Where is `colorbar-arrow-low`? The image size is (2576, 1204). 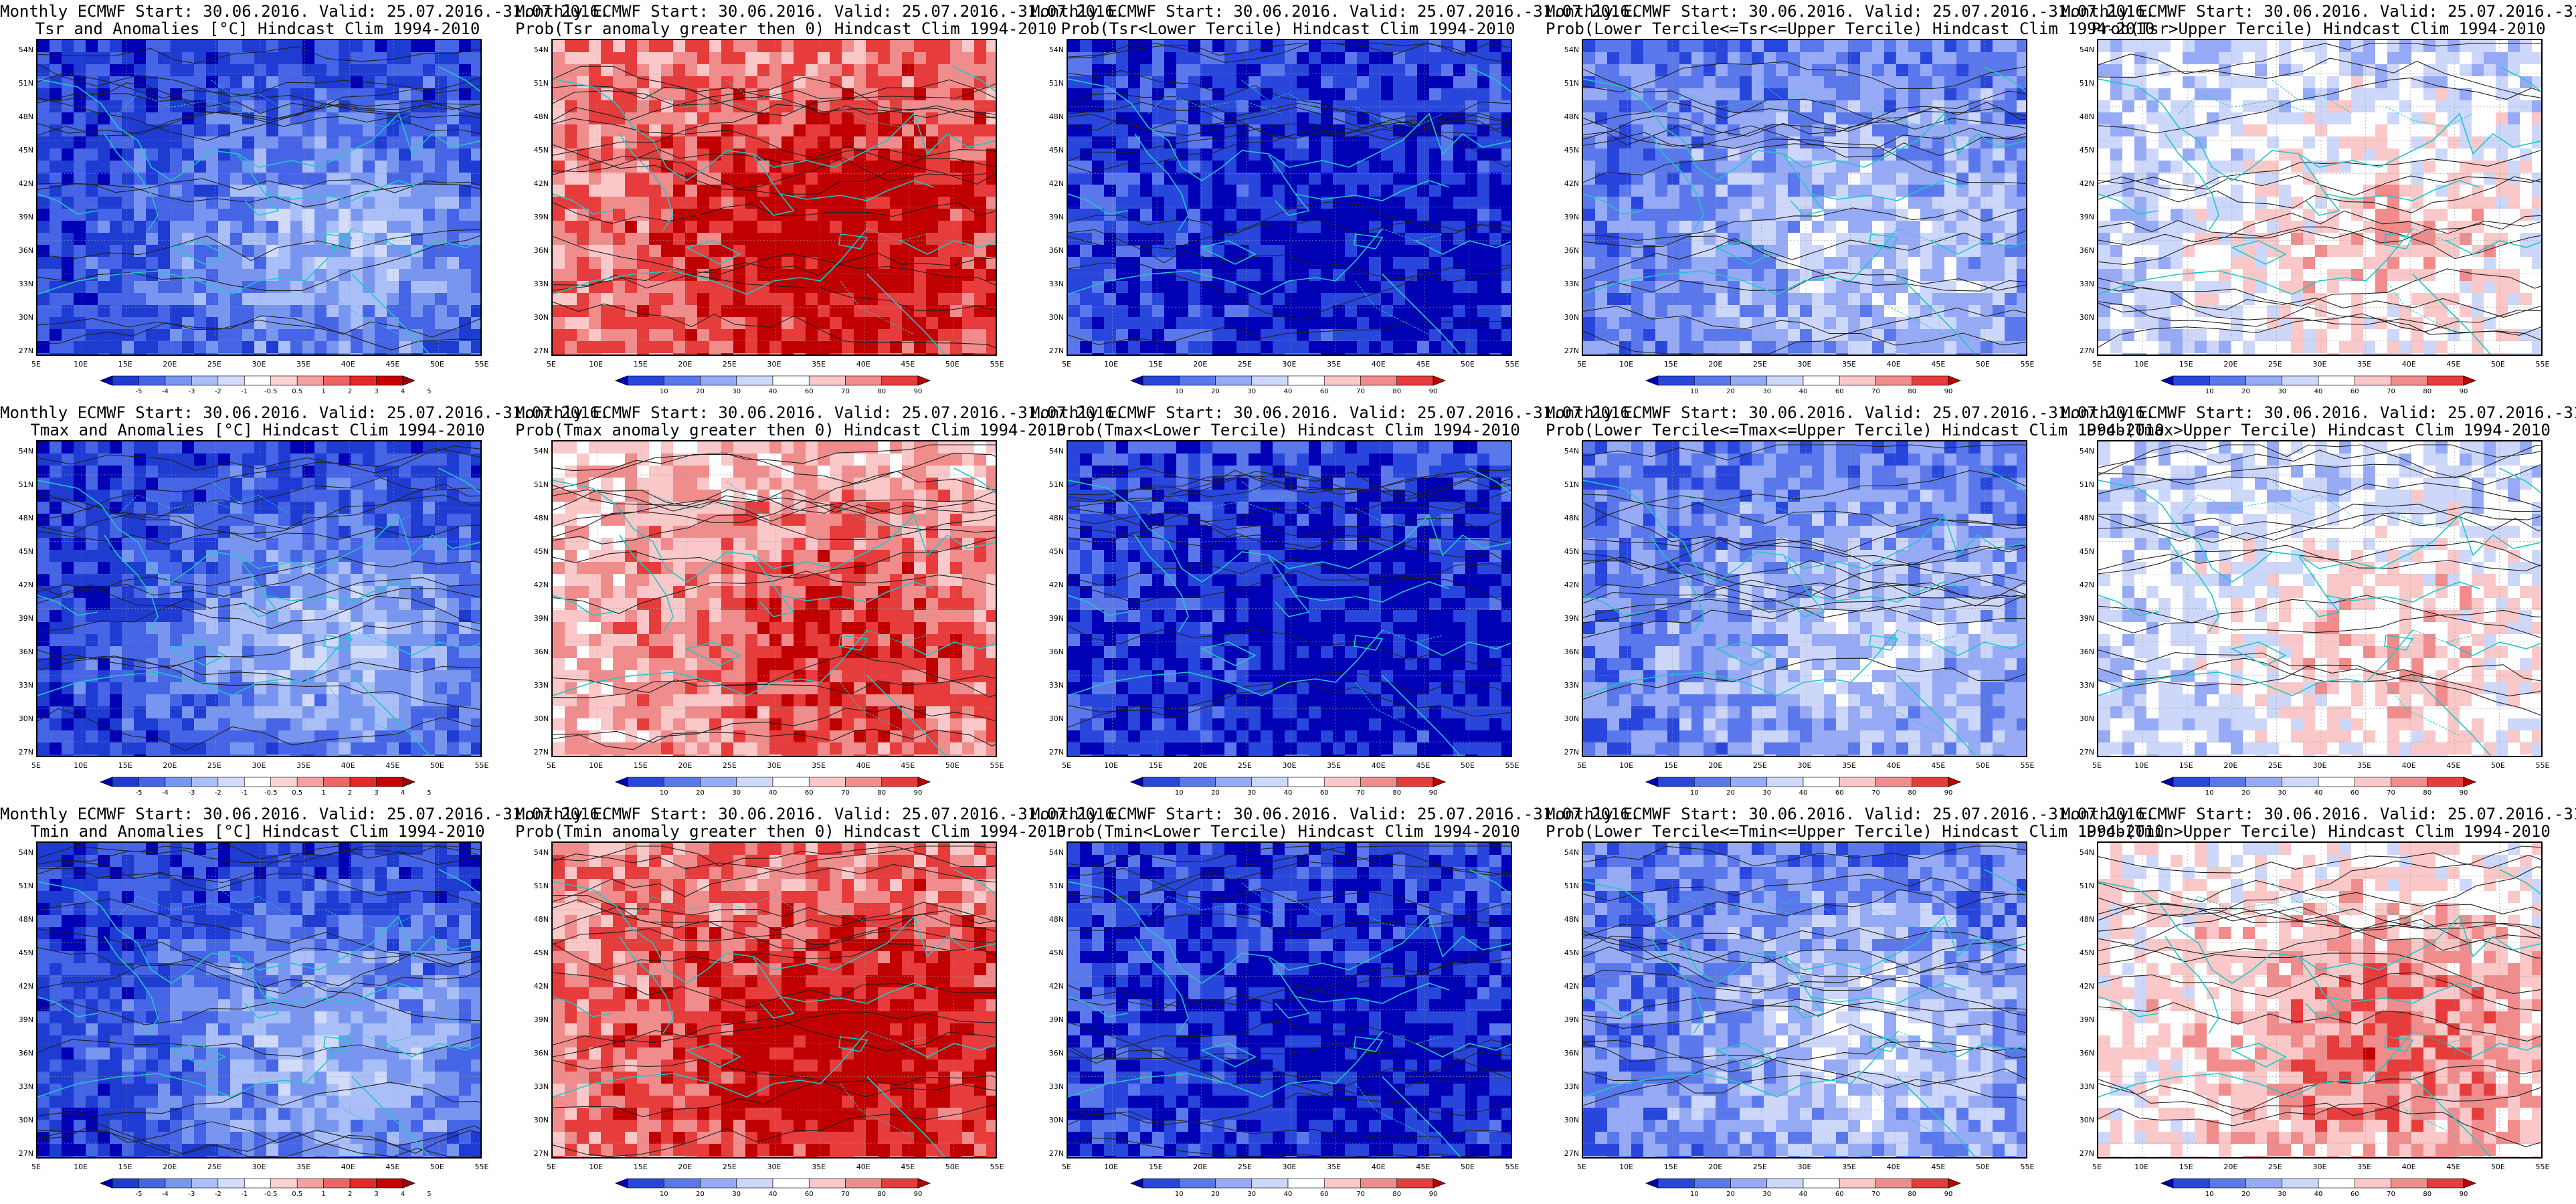 colorbar-arrow-low is located at coordinates (106, 380).